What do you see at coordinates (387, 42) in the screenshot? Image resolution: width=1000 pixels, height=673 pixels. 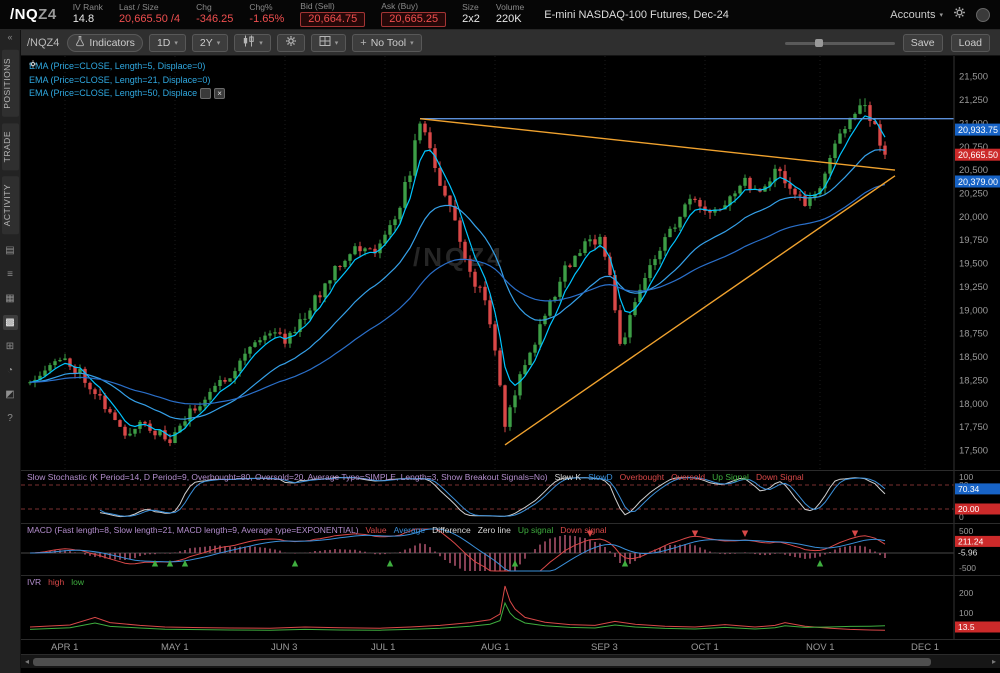 I see `drawing-tool-dropdown: + No Tool ▾` at bounding box center [387, 42].